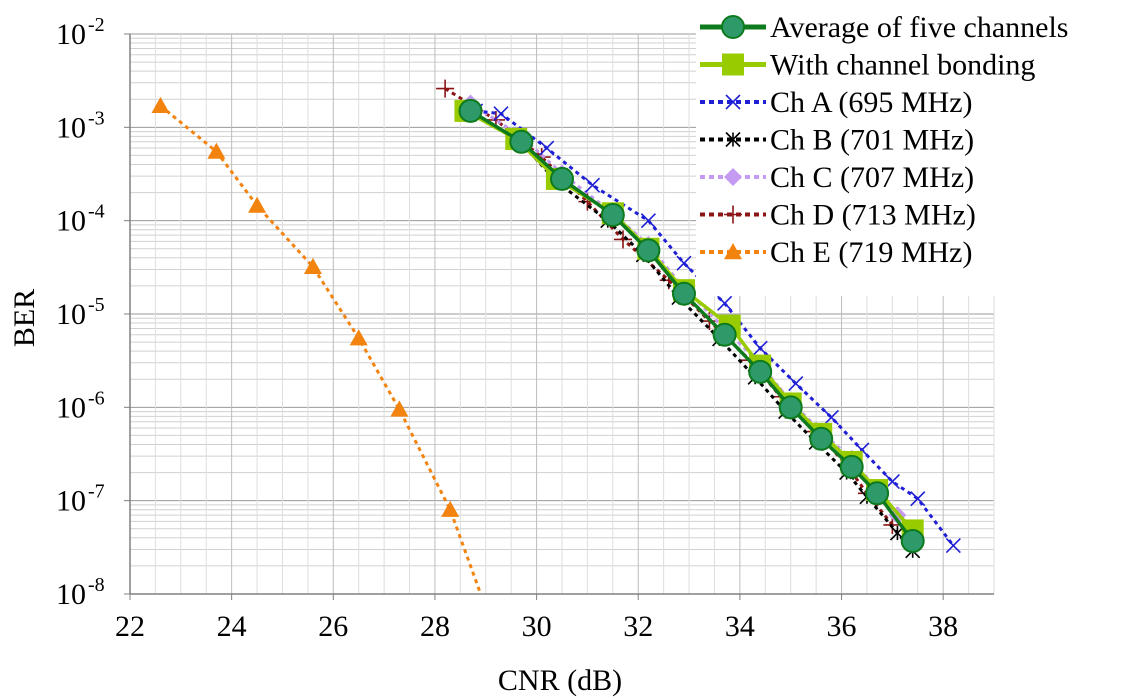 The height and width of the screenshot is (698, 1121). I want to click on x-axis-title: CNR (dB), so click(560, 680).